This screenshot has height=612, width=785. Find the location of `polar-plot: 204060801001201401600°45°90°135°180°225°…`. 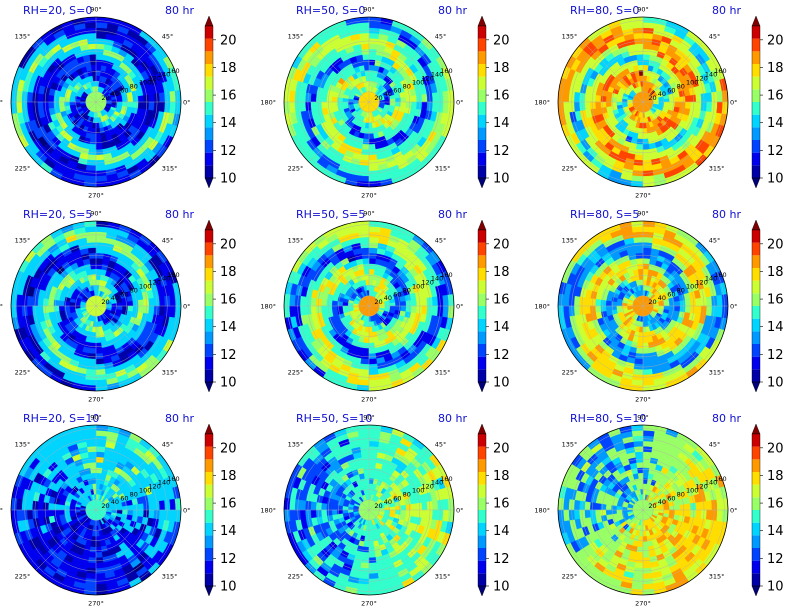

polar-plot: 204060801001201401600°45°90°135°180°225°… is located at coordinates (95, 307).